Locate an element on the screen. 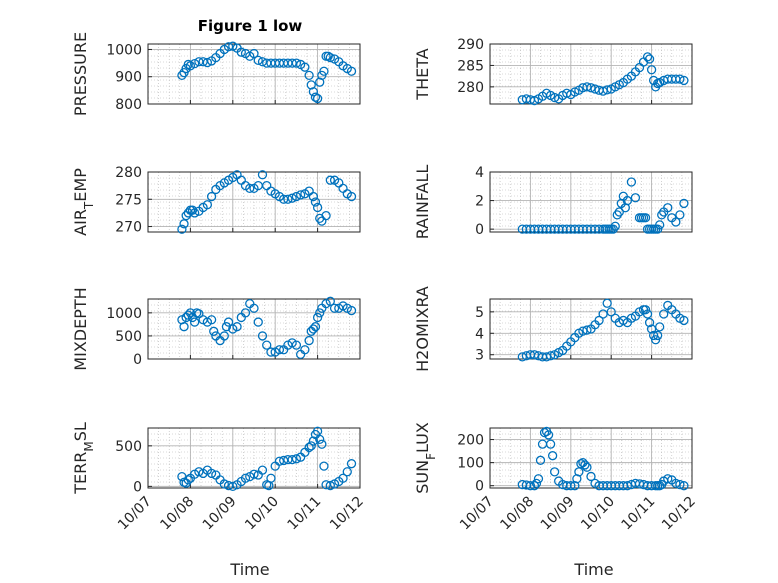 The image size is (778, 583). y-axis-label: TERRMSL is located at coordinates (83, 458).